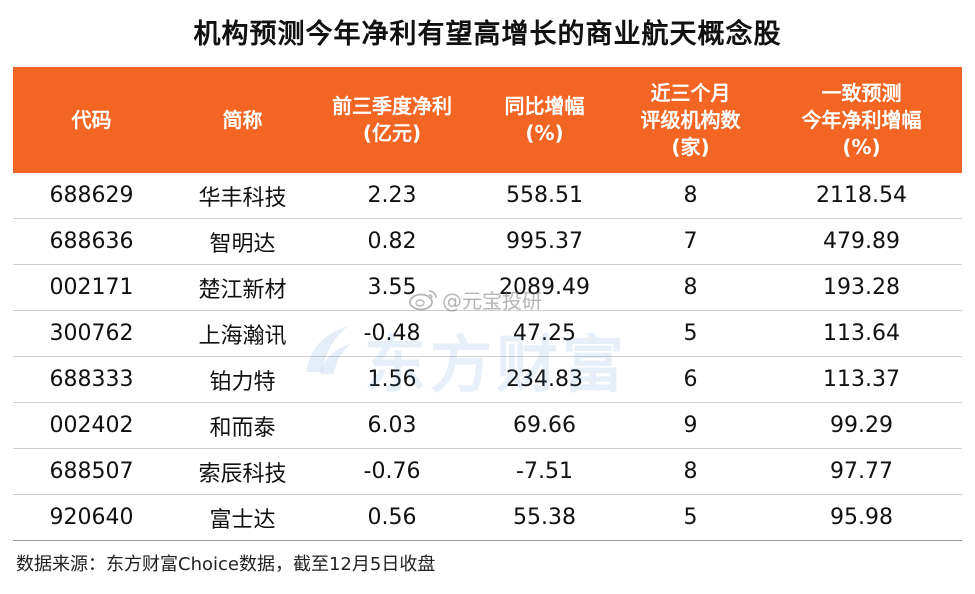  What do you see at coordinates (861, 425) in the screenshot?
I see `cell-forecast: 99.29` at bounding box center [861, 425].